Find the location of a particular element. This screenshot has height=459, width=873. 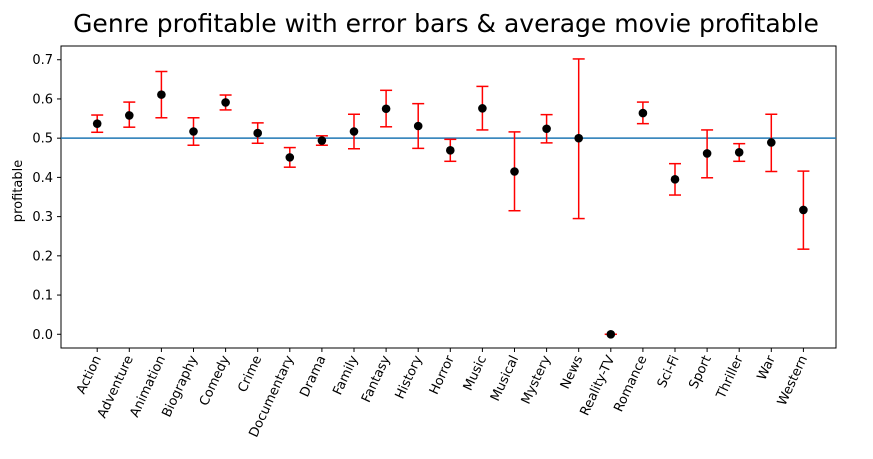

y-tick-label: 0.6 is located at coordinates (42, 99).